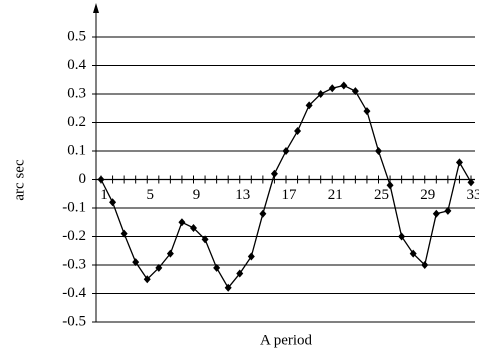 The width and height of the screenshot is (479, 353). Describe the element at coordinates (335, 195) in the screenshot. I see `x-tick-label: 21` at that location.